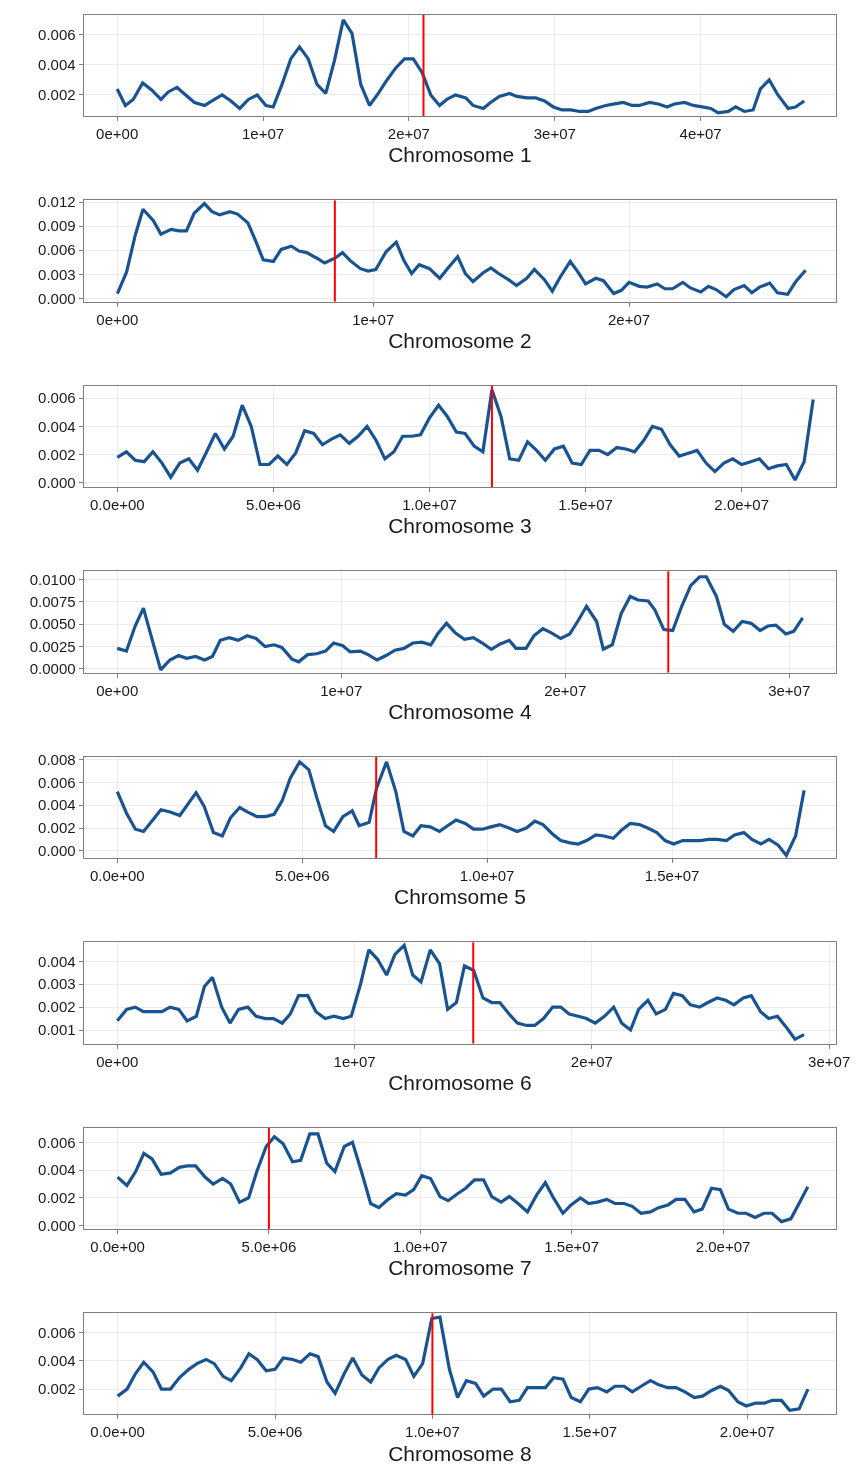 This screenshot has width=867, height=1477. What do you see at coordinates (52, 669) in the screenshot?
I see `y-tick-label: 0.0000` at bounding box center [52, 669].